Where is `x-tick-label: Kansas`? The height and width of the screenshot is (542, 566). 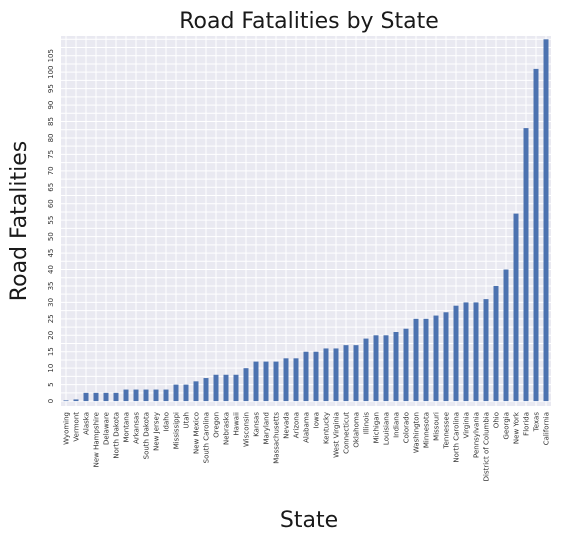
x-tick-label: Kansas is located at coordinates (257, 424).